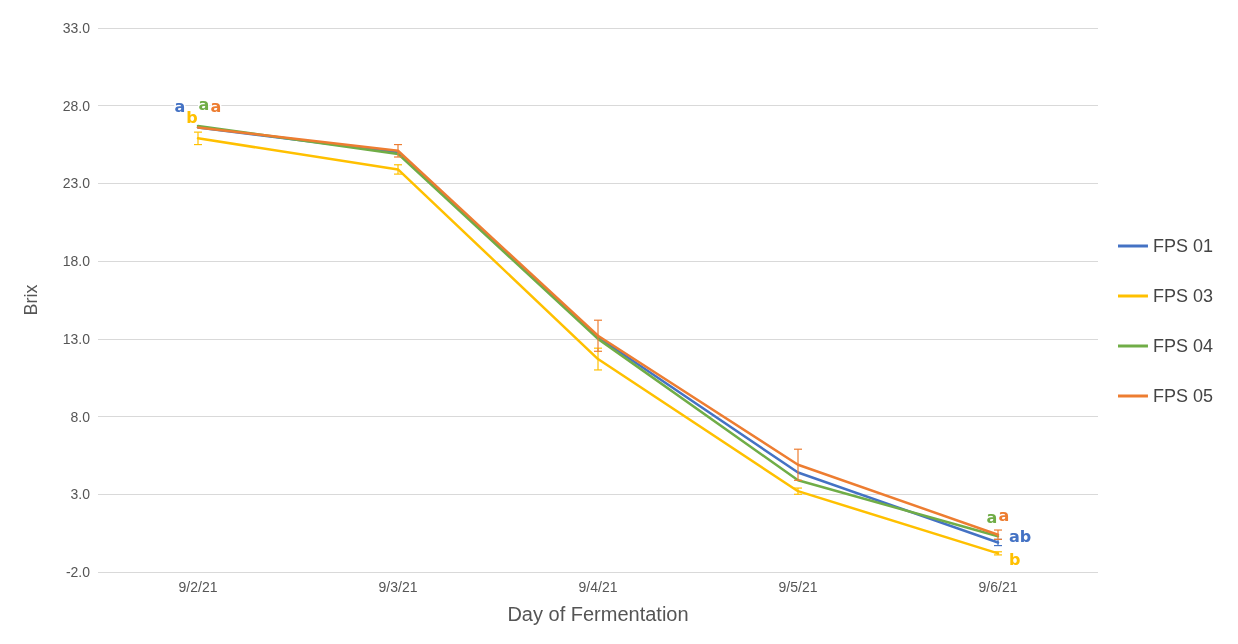  Describe the element at coordinates (76, 338) in the screenshot. I see `y-tick-label: 13.0` at that location.